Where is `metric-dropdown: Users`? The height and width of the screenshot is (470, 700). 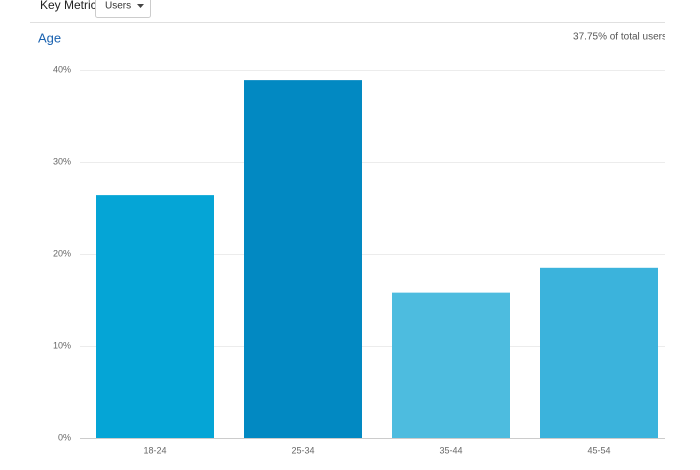 metric-dropdown: Users is located at coordinates (123, 9).